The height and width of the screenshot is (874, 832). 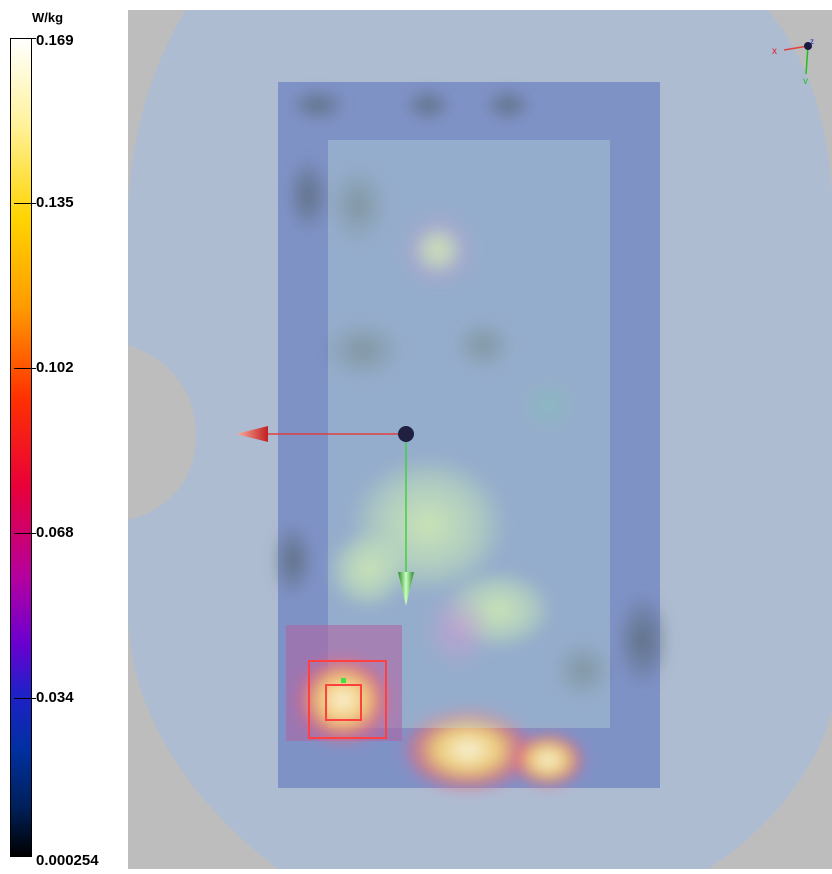 What do you see at coordinates (406, 434) in the screenshot?
I see `origin-marker` at bounding box center [406, 434].